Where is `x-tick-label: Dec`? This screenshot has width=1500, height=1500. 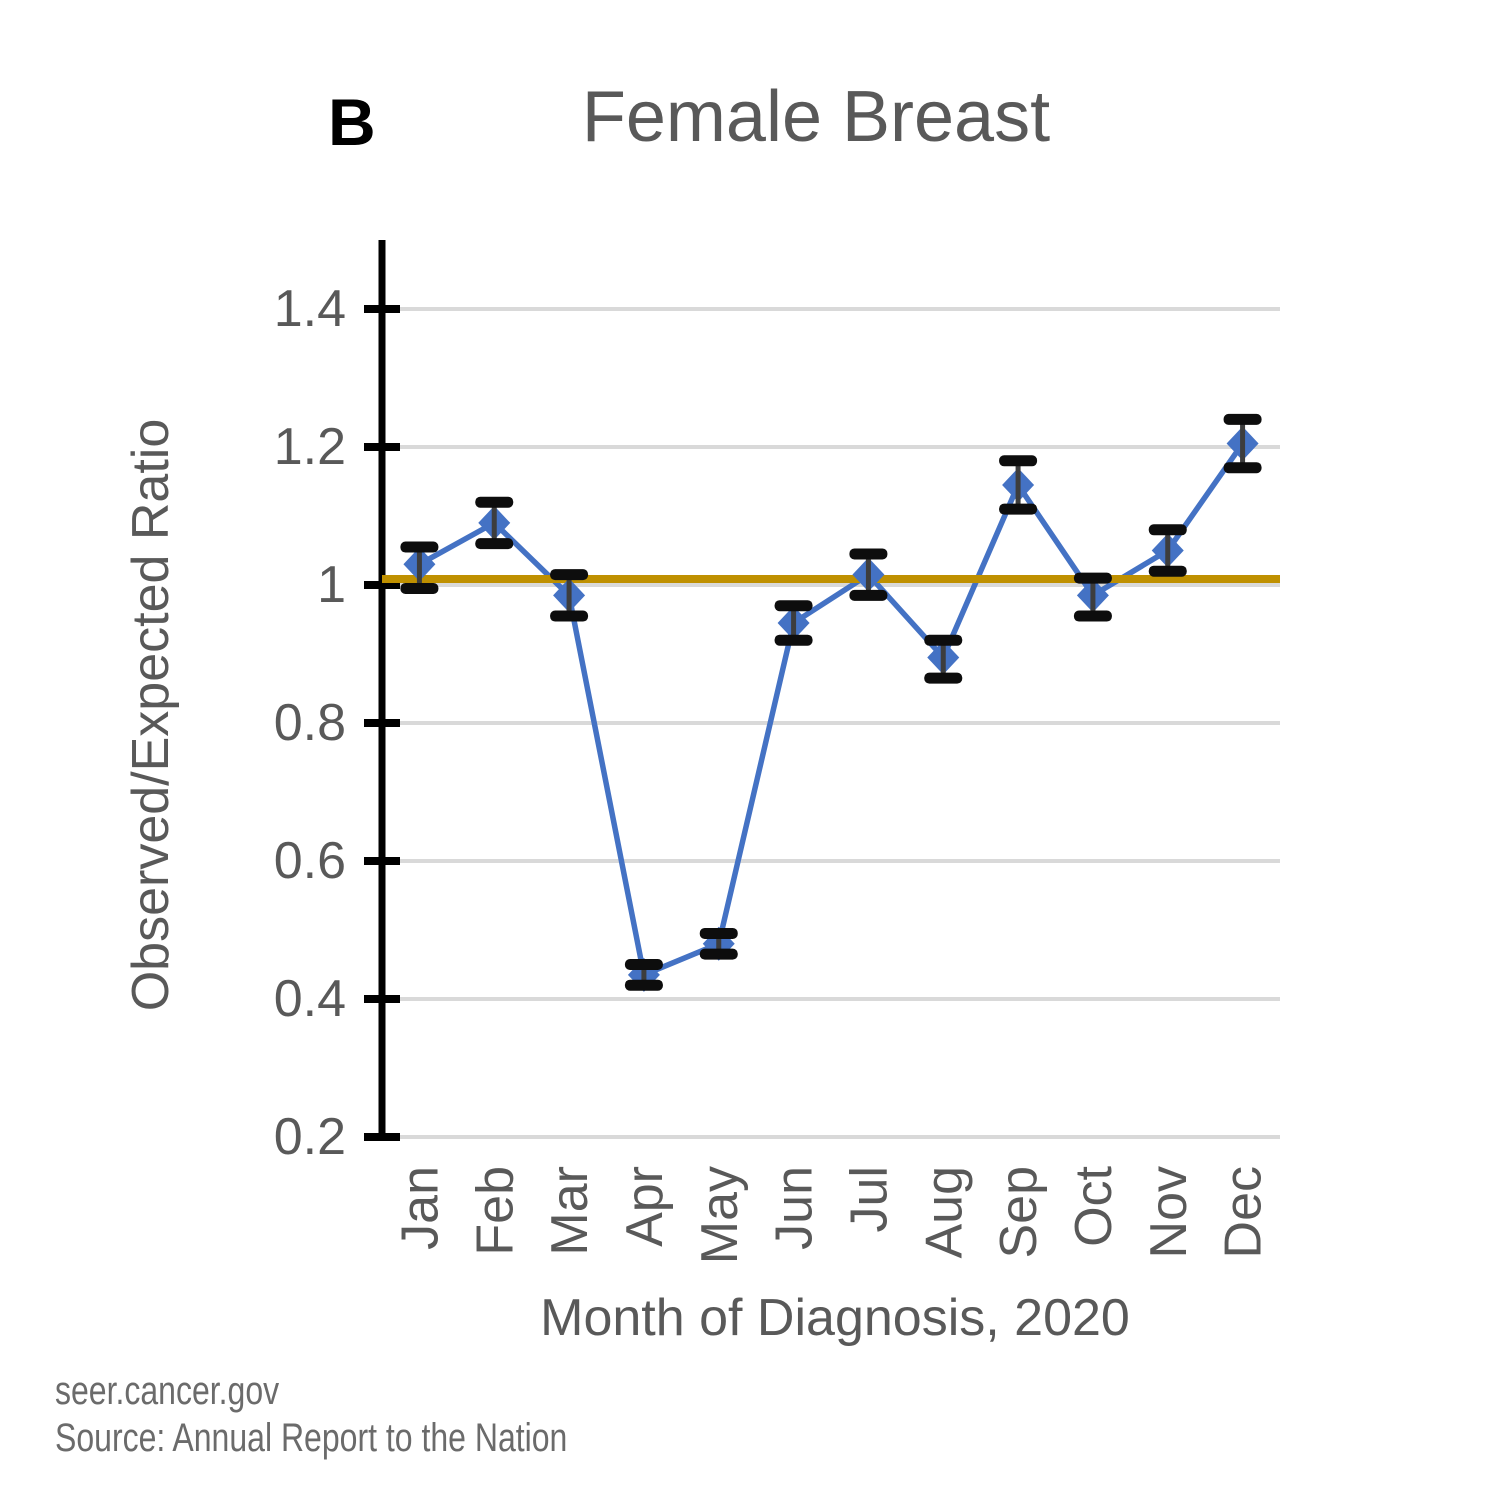
x-tick-label: Dec is located at coordinates (1244, 1212).